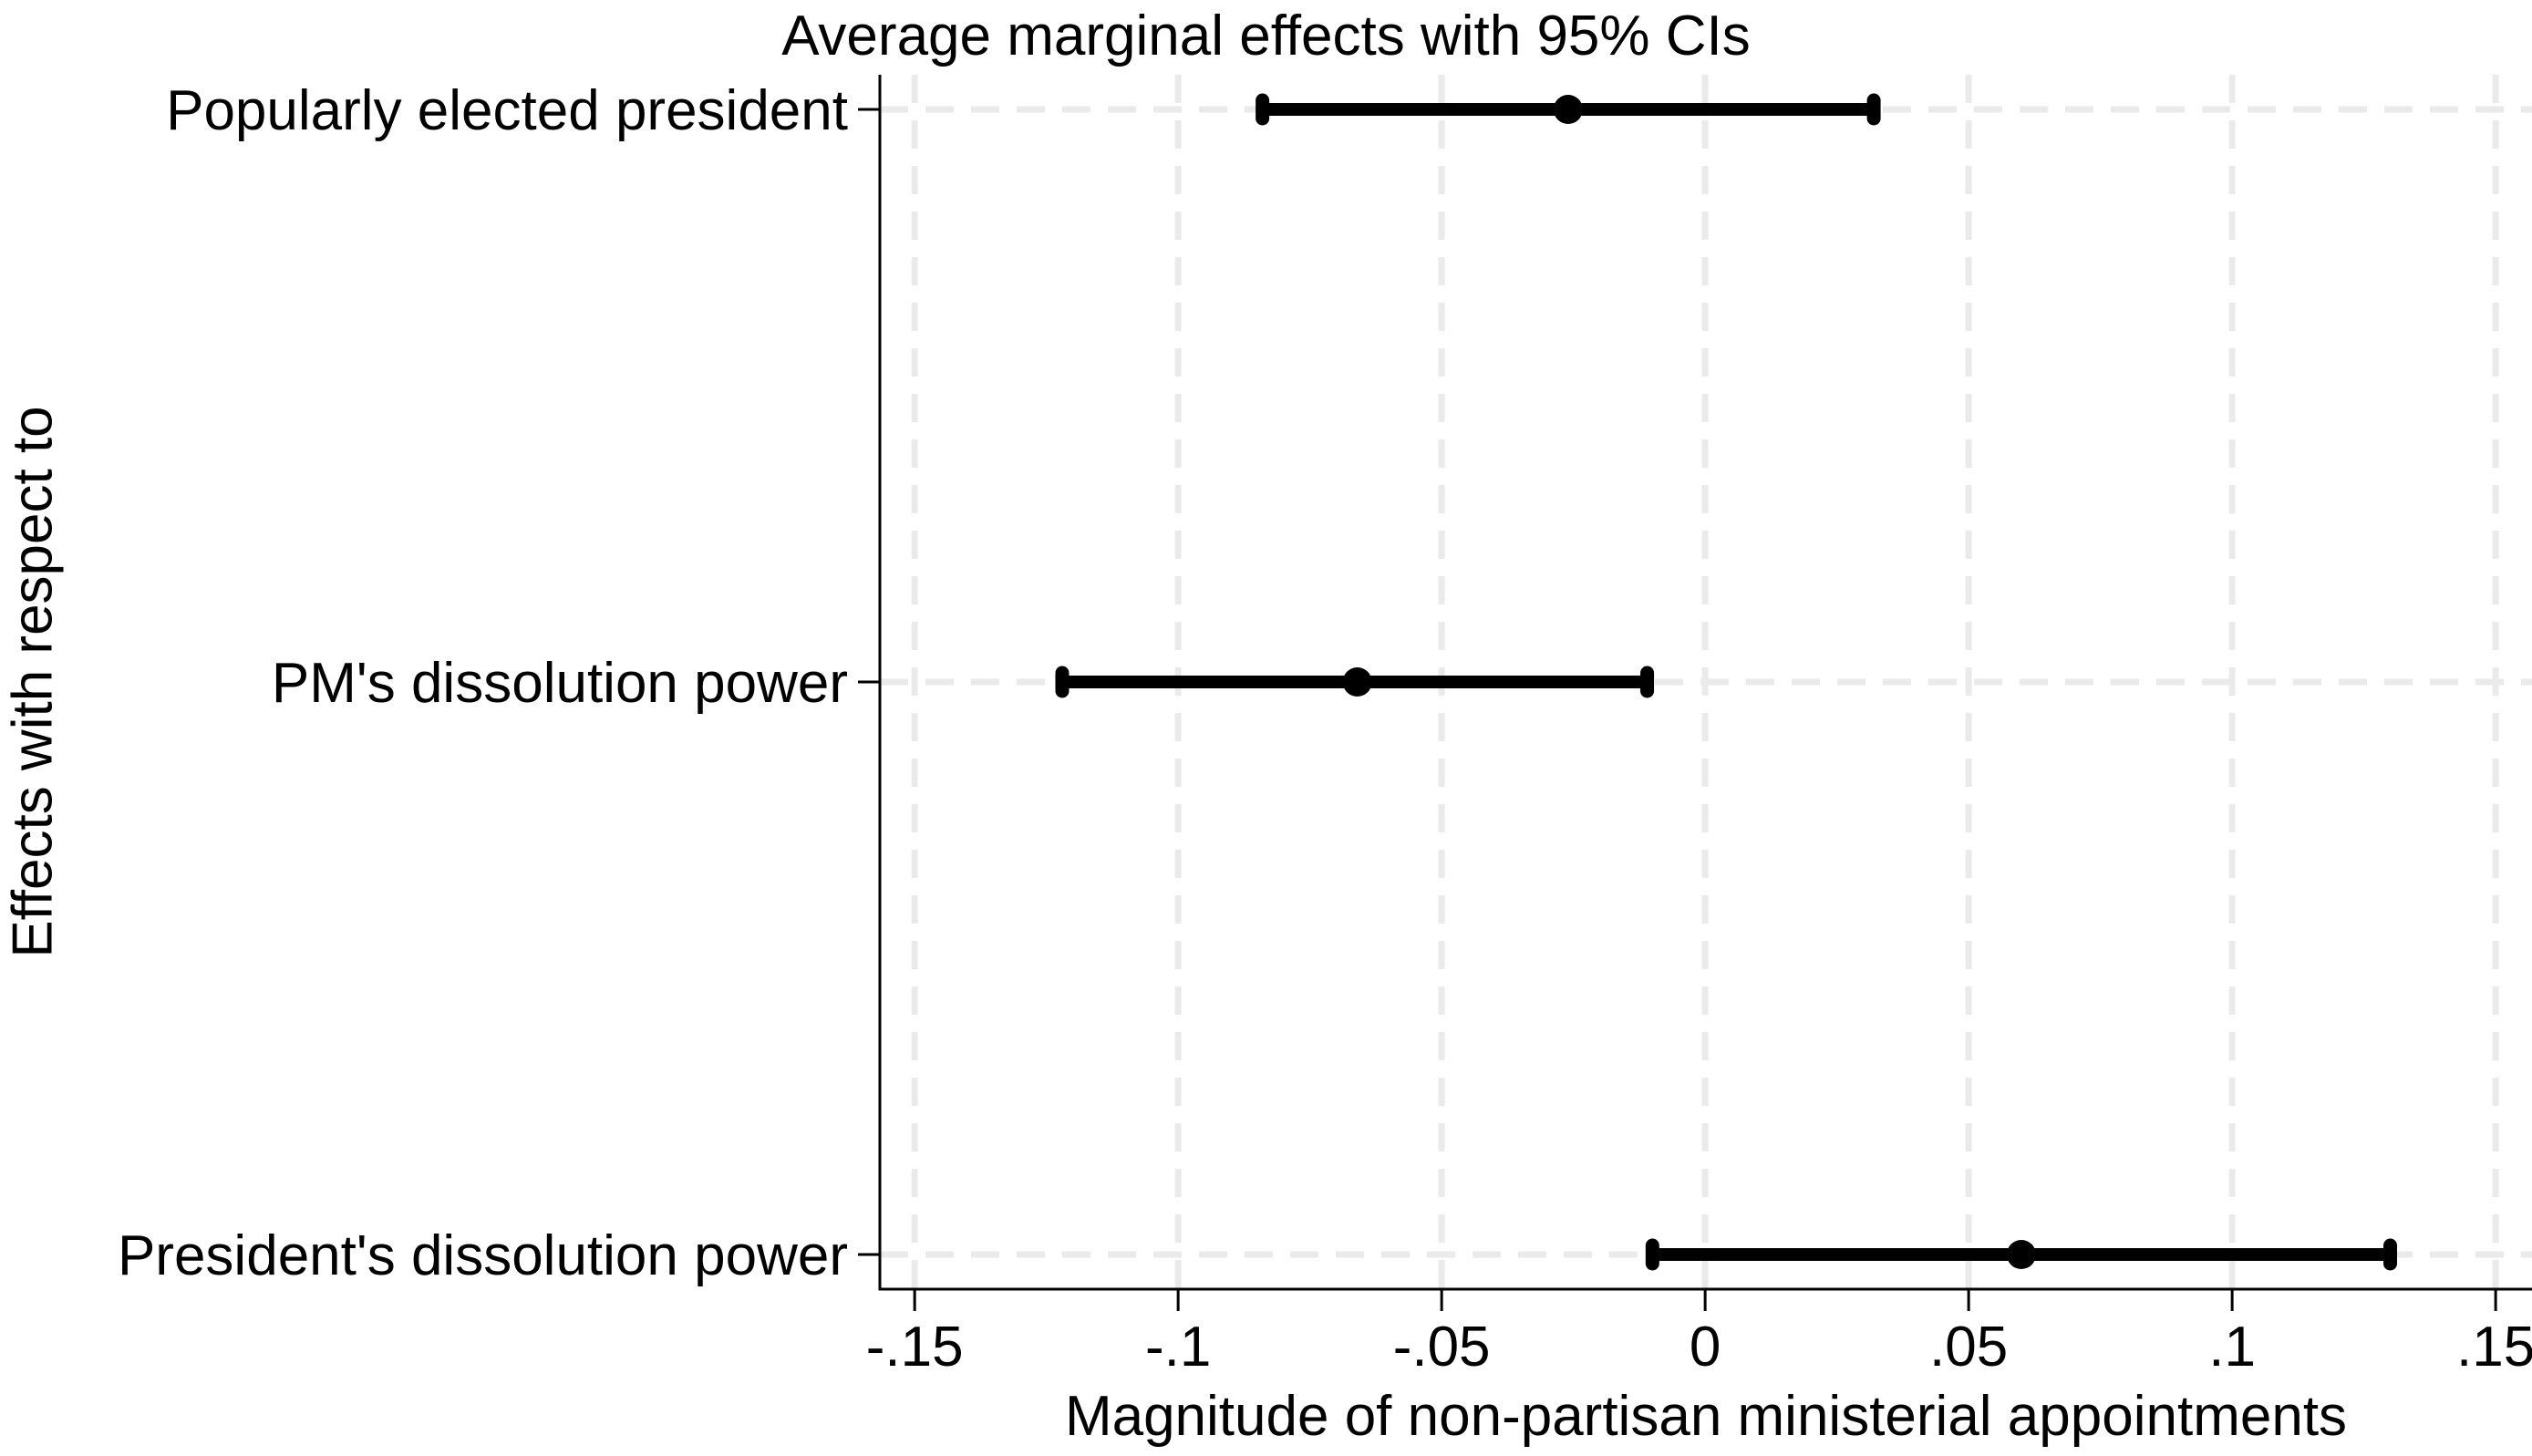 This screenshot has width=2532, height=1456. What do you see at coordinates (1968, 1347) in the screenshot?
I see `x-tick-label: .05` at bounding box center [1968, 1347].